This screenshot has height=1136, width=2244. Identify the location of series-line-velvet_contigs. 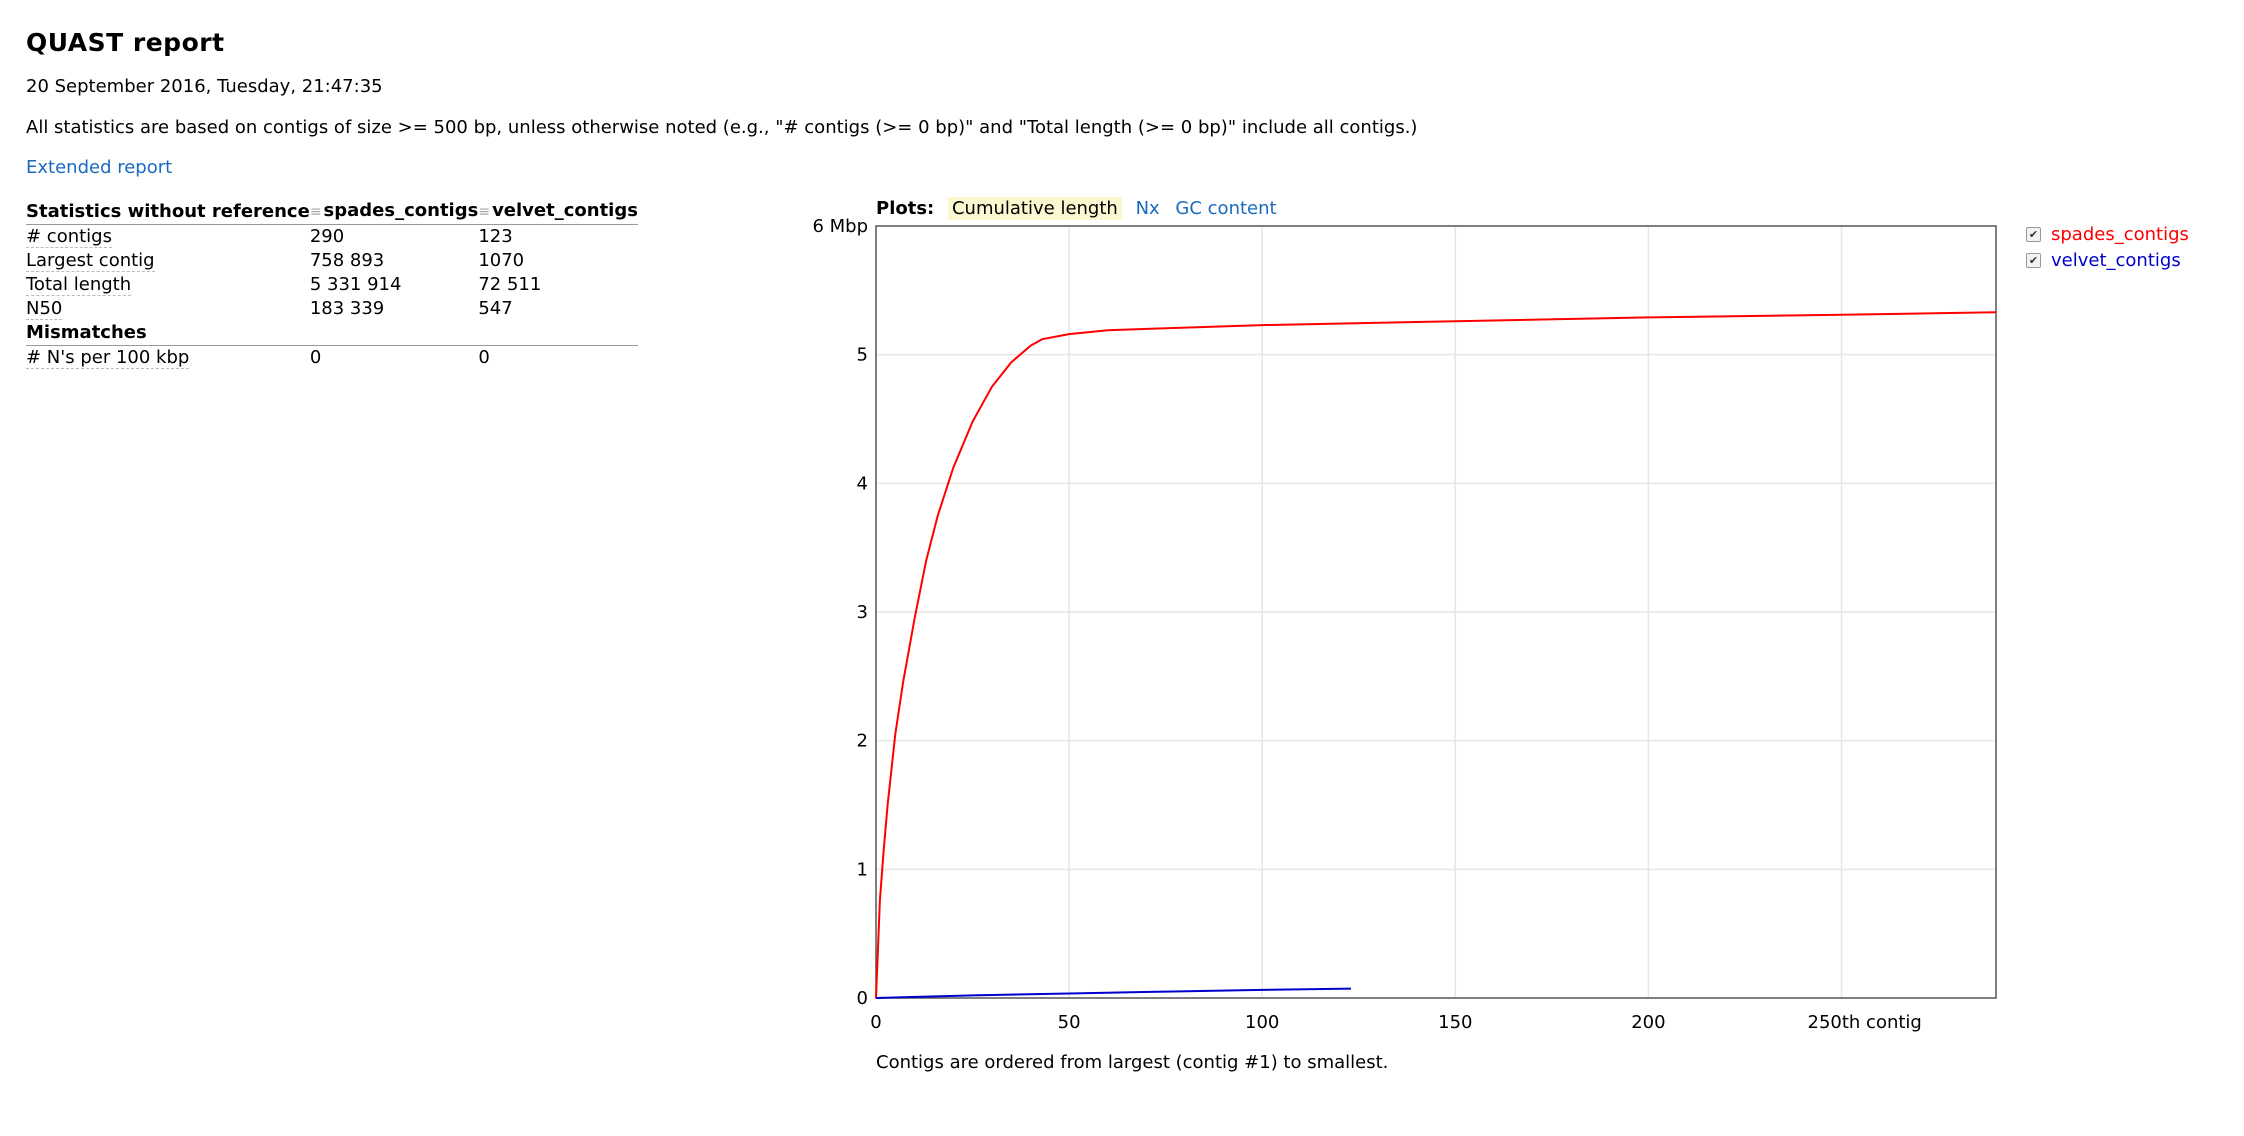
(1113, 993).